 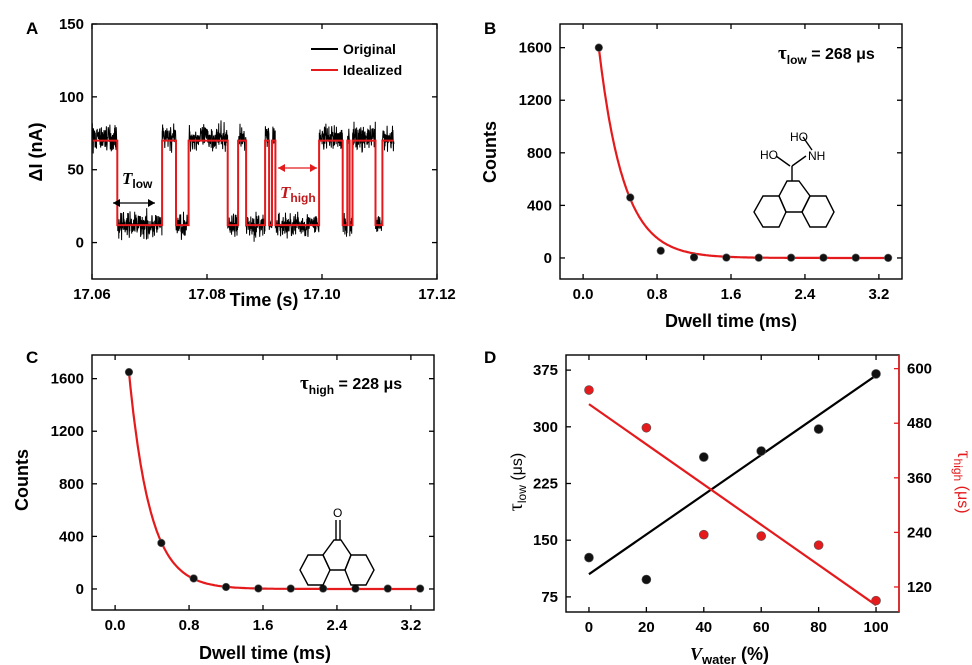 What do you see at coordinates (304, 383) in the screenshot?
I see `tau-high-symbol: τ` at bounding box center [304, 383].